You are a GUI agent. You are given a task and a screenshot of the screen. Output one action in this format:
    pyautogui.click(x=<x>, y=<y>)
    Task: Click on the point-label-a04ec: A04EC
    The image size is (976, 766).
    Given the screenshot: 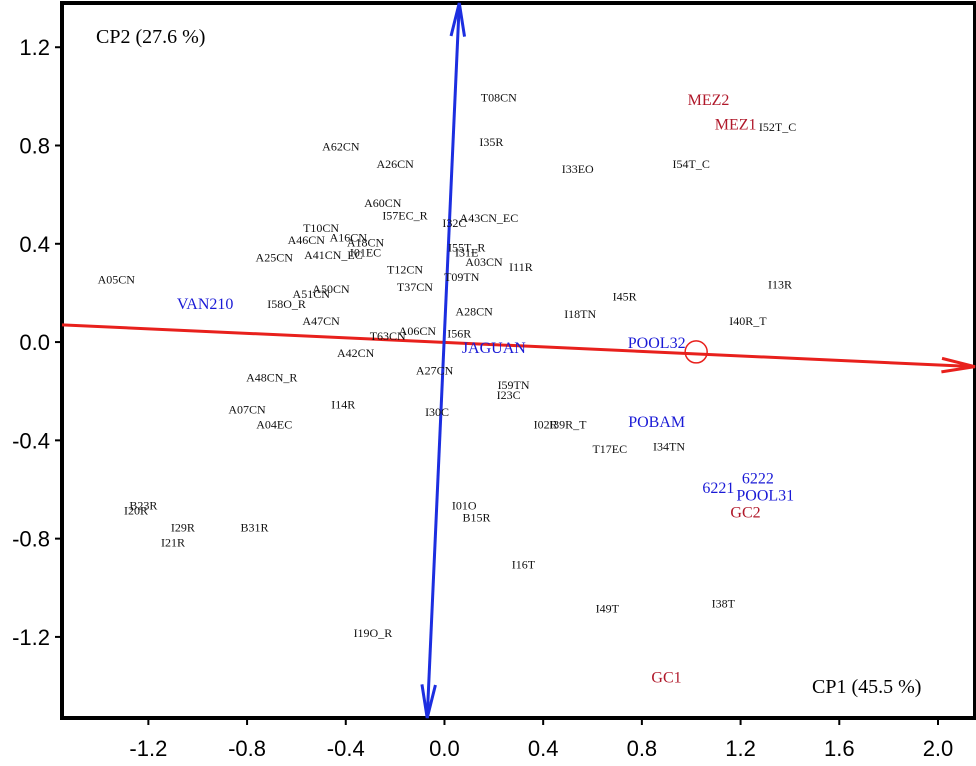 What is the action you would take?
    pyautogui.click(x=274, y=424)
    